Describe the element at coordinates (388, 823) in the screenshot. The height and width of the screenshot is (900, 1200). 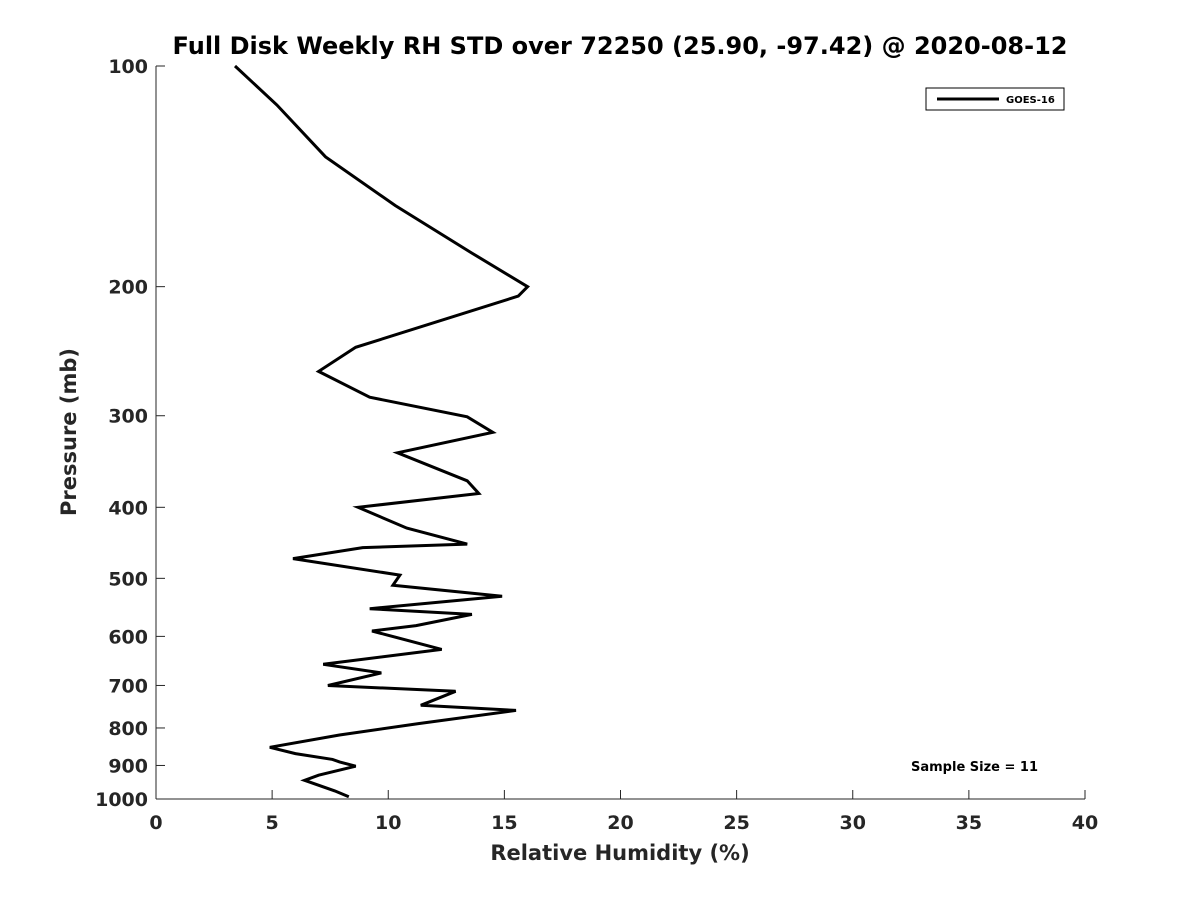
I see `x-tick-label: 10` at that location.